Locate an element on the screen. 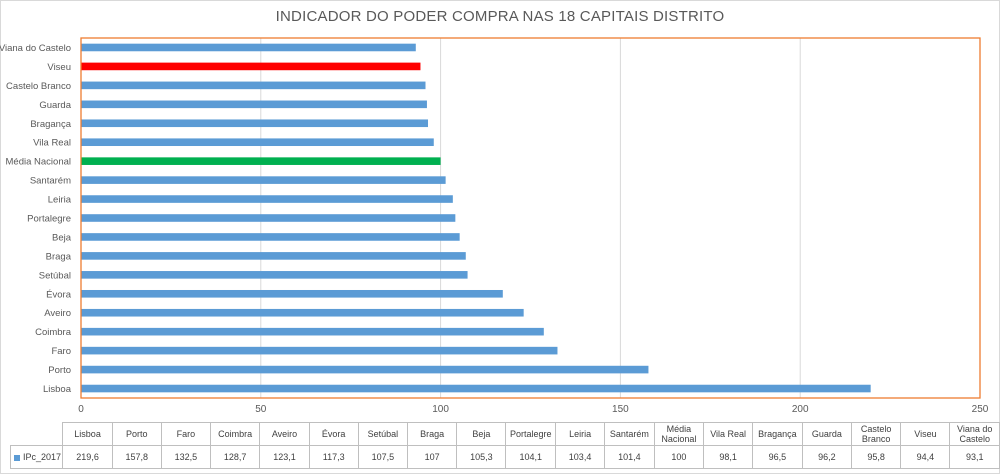 This screenshot has height=474, width=1000. data-table-category: Média Nacional is located at coordinates (679, 434).